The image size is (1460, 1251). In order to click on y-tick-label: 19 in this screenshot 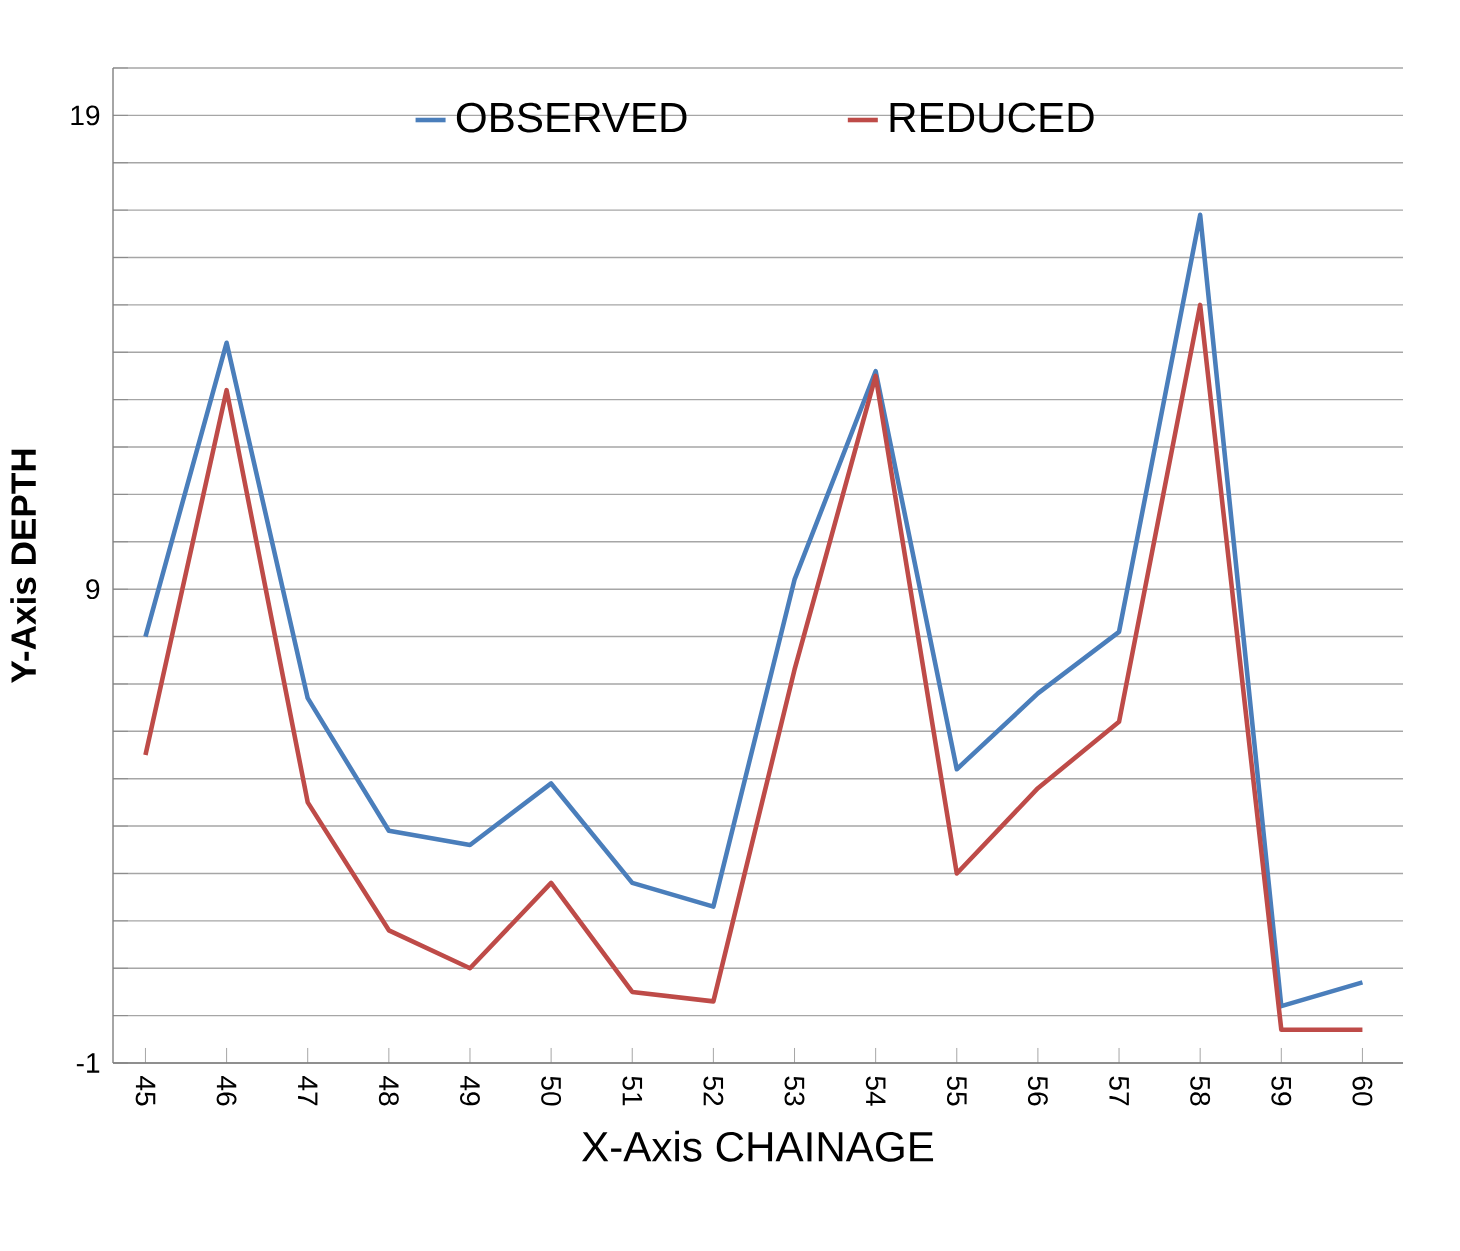, I will do `click(85, 115)`.